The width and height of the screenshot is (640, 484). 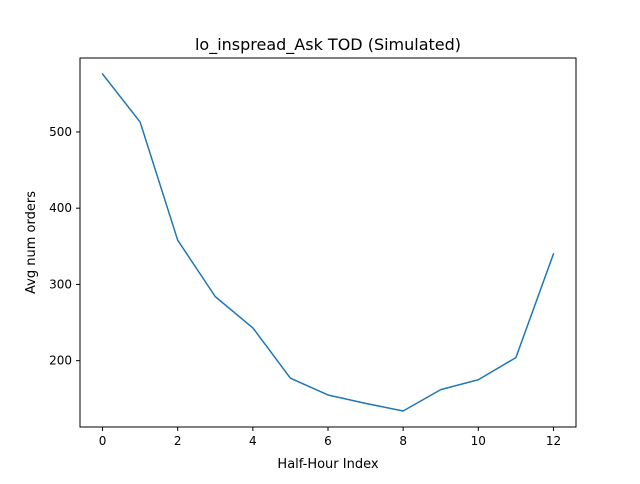 I want to click on y-axis-label: Avg num orders, so click(x=31, y=242).